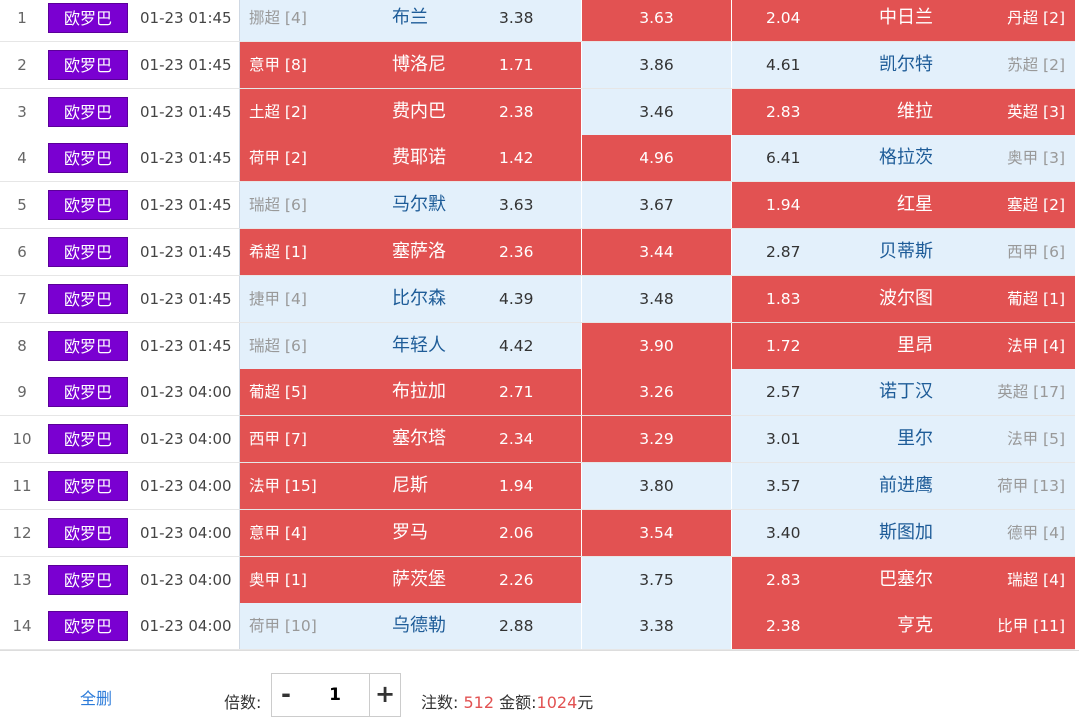  I want to click on away-win-option: 4.61 凯尔特 苏超 [2], so click(903, 64).